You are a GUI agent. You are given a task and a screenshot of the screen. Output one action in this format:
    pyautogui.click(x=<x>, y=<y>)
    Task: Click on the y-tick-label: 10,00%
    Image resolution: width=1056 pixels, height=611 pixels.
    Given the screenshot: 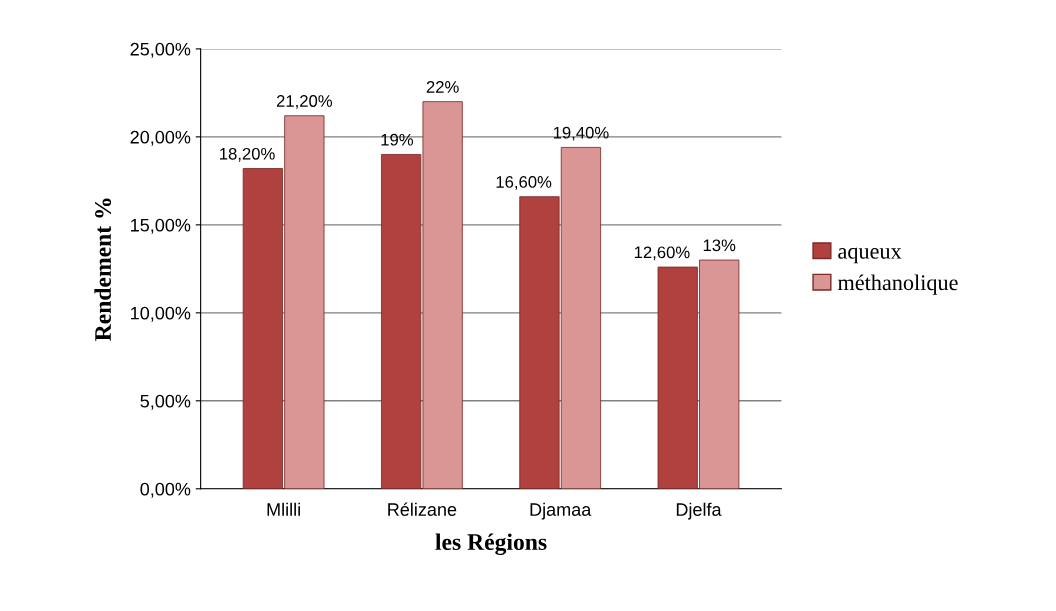 What is the action you would take?
    pyautogui.click(x=161, y=314)
    